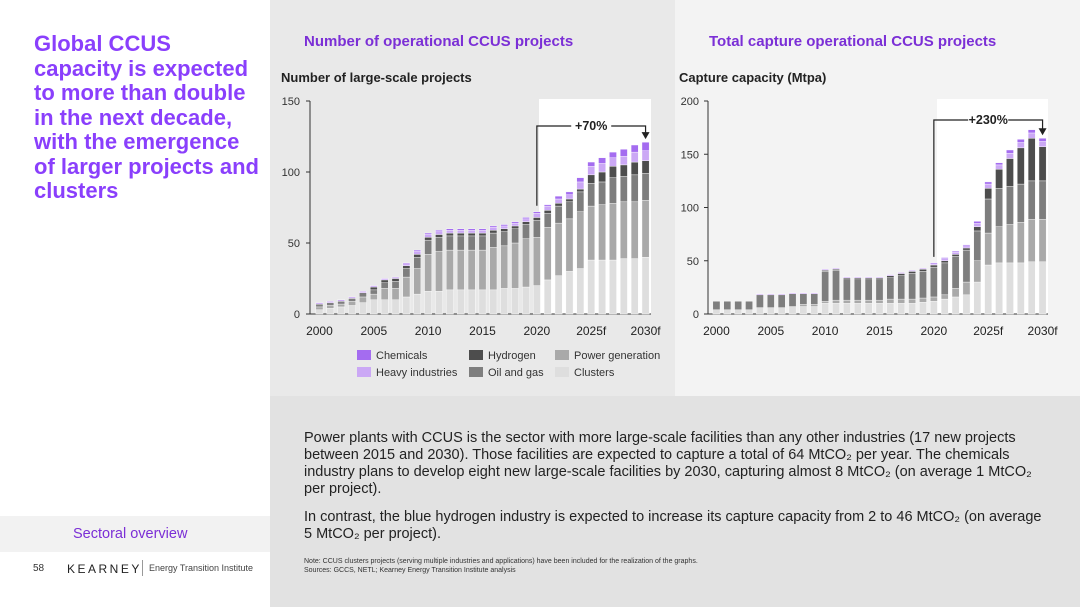 The width and height of the screenshot is (1080, 607). Describe the element at coordinates (890, 276) in the screenshot. I see `bar-capacity-2016-hydrogen` at that location.